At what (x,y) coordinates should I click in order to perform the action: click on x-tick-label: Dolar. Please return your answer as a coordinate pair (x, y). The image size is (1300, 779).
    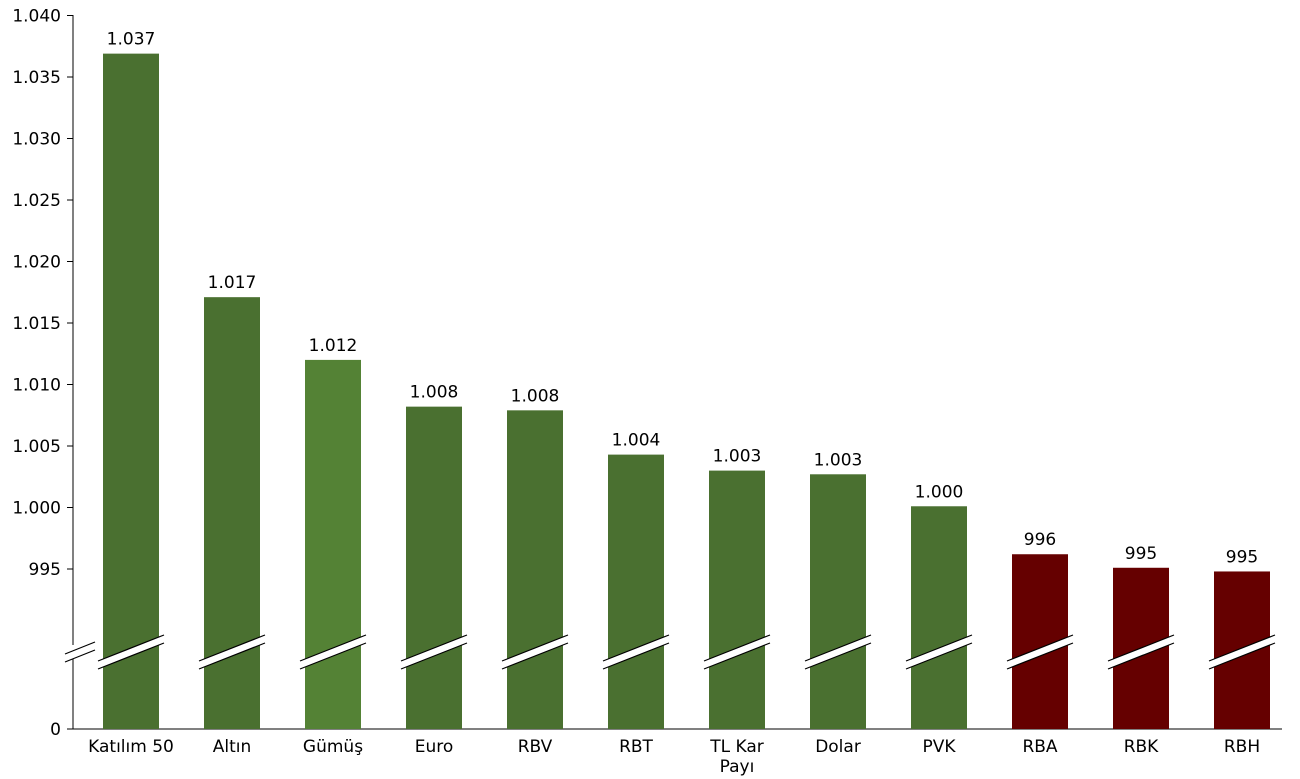
    Looking at the image, I should click on (838, 747).